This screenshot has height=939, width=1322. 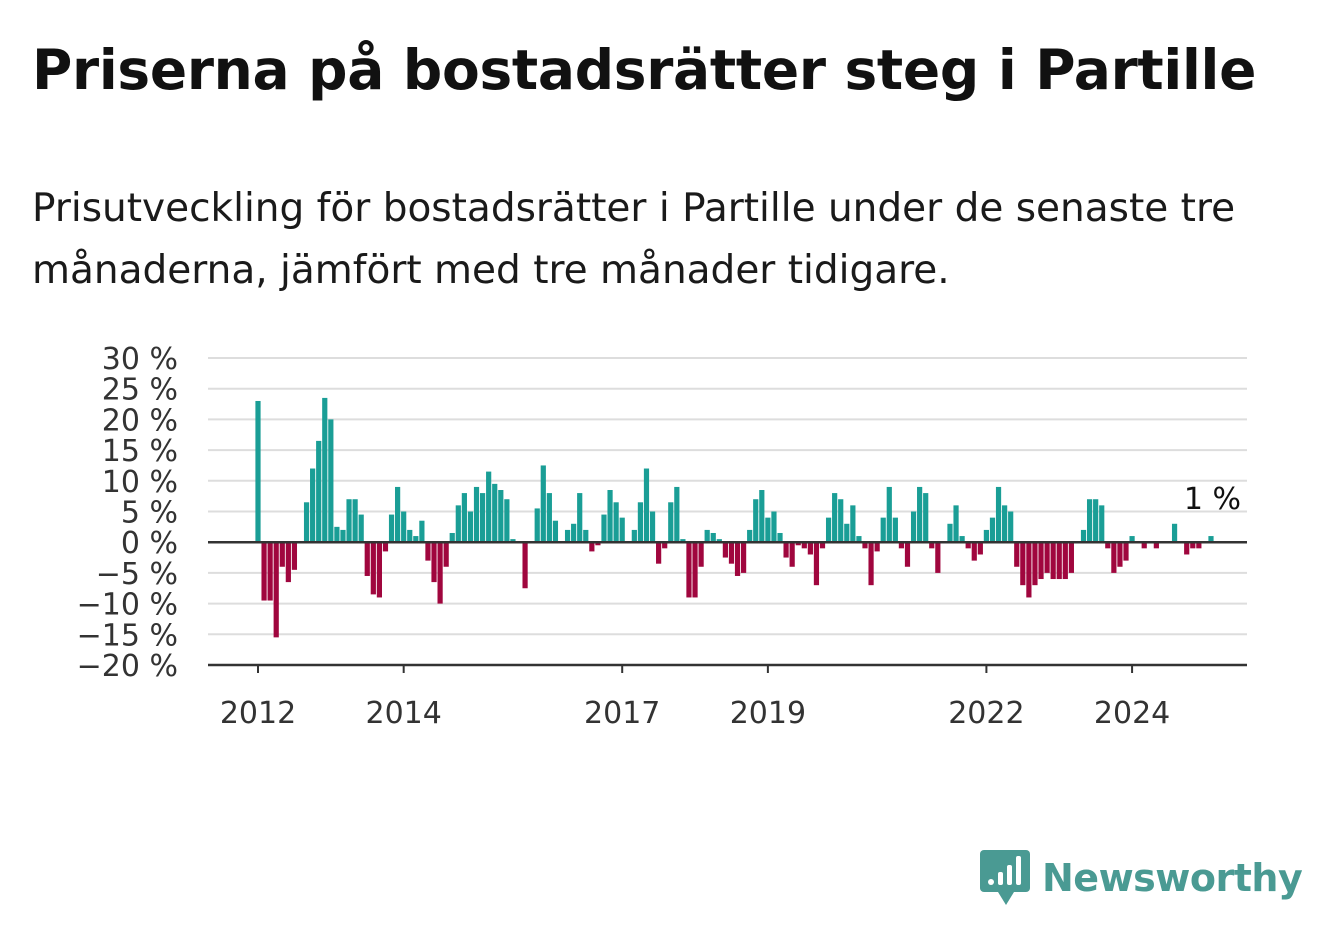 I want to click on y-tick-label: −15 %, so click(x=127, y=635).